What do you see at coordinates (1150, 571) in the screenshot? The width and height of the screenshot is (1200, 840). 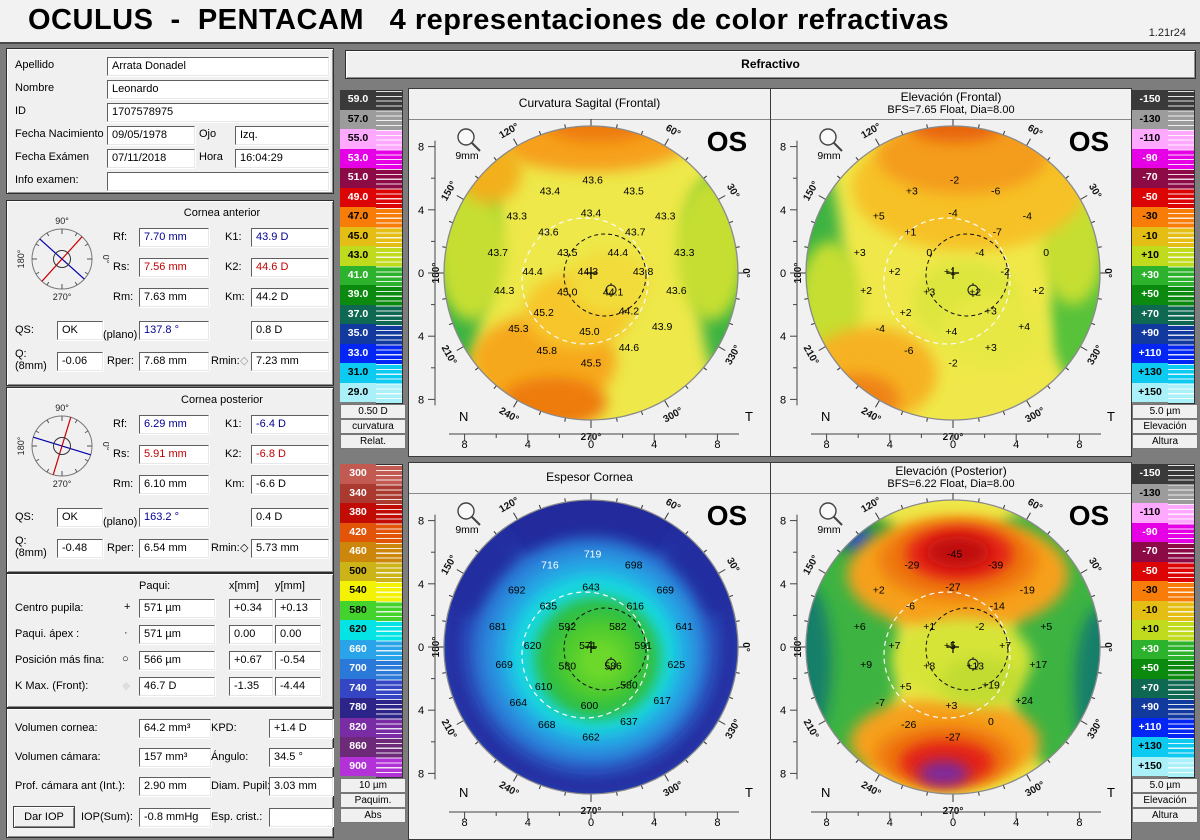 I see `scale-label: -50` at bounding box center [1150, 571].